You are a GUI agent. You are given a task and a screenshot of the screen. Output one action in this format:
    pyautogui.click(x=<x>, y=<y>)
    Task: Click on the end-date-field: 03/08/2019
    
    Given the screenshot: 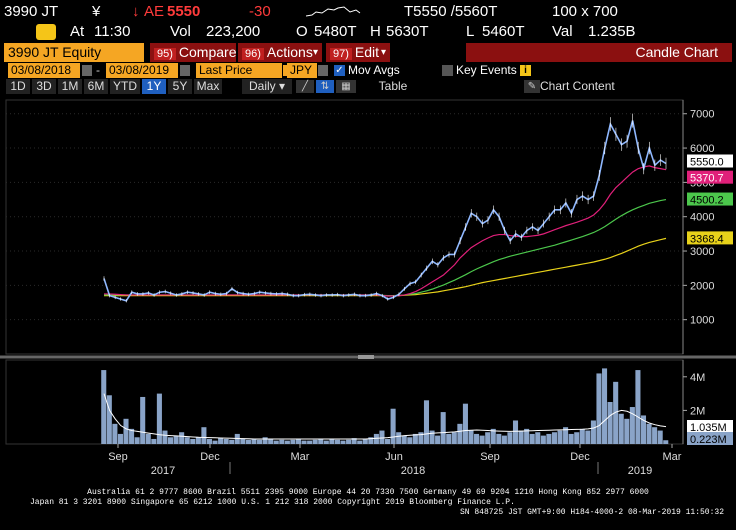 What is the action you would take?
    pyautogui.click(x=142, y=70)
    